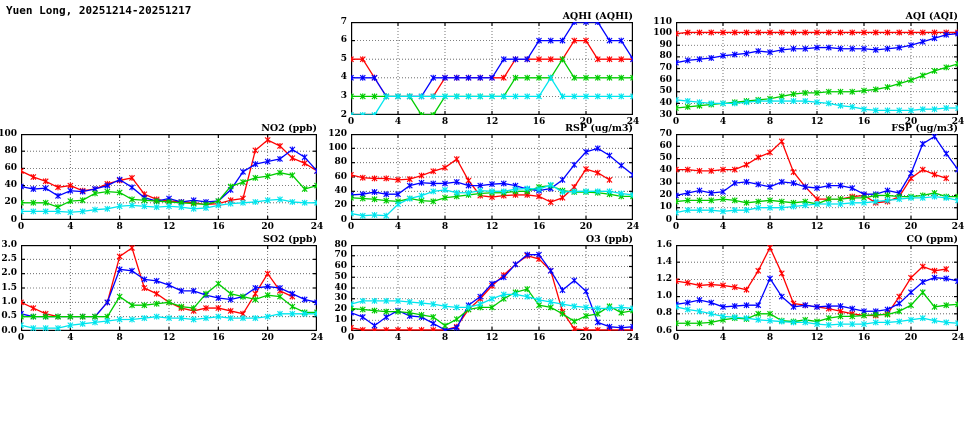 The image size is (975, 447). What do you see at coordinates (483, 177) in the screenshot?
I see `chart-panel-rsp: RSP (ug/m3) 0 20 40 60 80 100 120 0 4 8 12 16 20 24` at bounding box center [483, 177].